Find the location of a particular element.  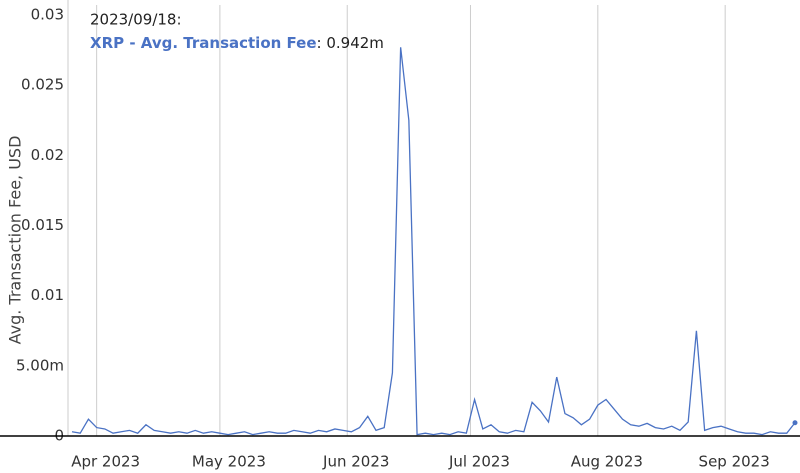

tooltip-value: : 0.942m is located at coordinates (350, 43).